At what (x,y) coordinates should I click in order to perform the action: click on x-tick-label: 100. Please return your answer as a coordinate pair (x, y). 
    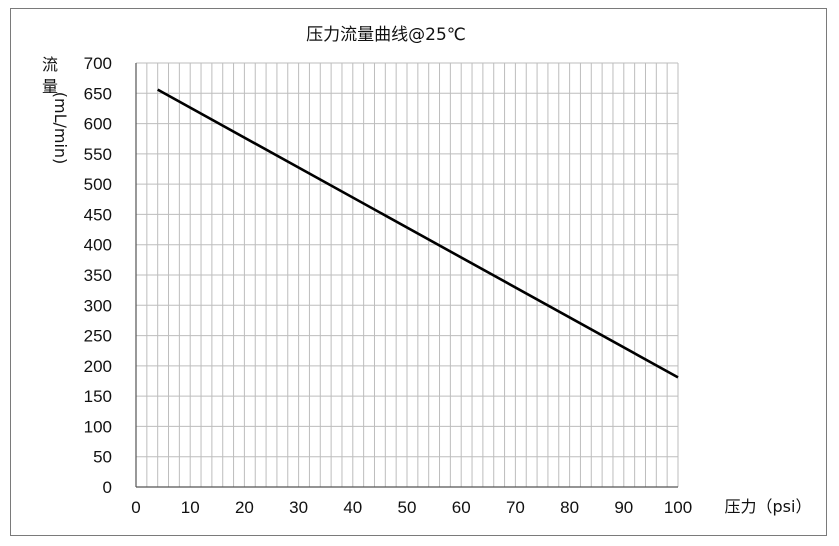
    Looking at the image, I should click on (678, 507).